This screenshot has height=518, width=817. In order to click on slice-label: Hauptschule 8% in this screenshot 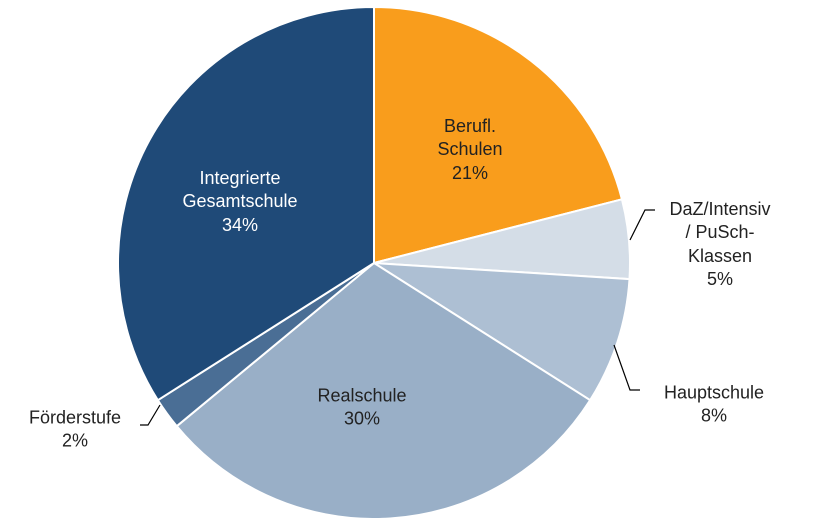, I will do `click(714, 405)`.